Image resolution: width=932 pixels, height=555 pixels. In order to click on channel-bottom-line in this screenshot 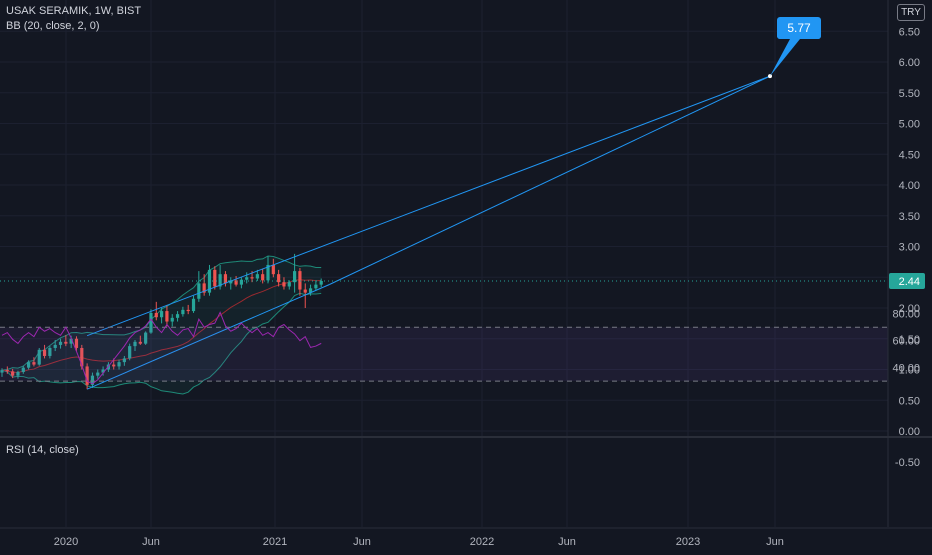, I will do `click(208, 337)`.